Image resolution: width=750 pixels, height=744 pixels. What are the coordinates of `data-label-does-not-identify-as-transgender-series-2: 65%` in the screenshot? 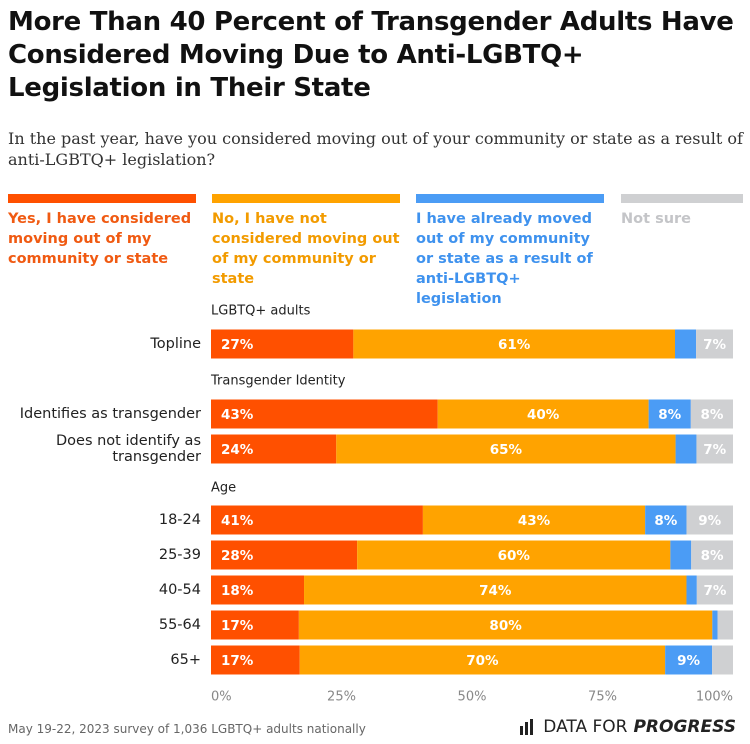 It's located at (506, 450).